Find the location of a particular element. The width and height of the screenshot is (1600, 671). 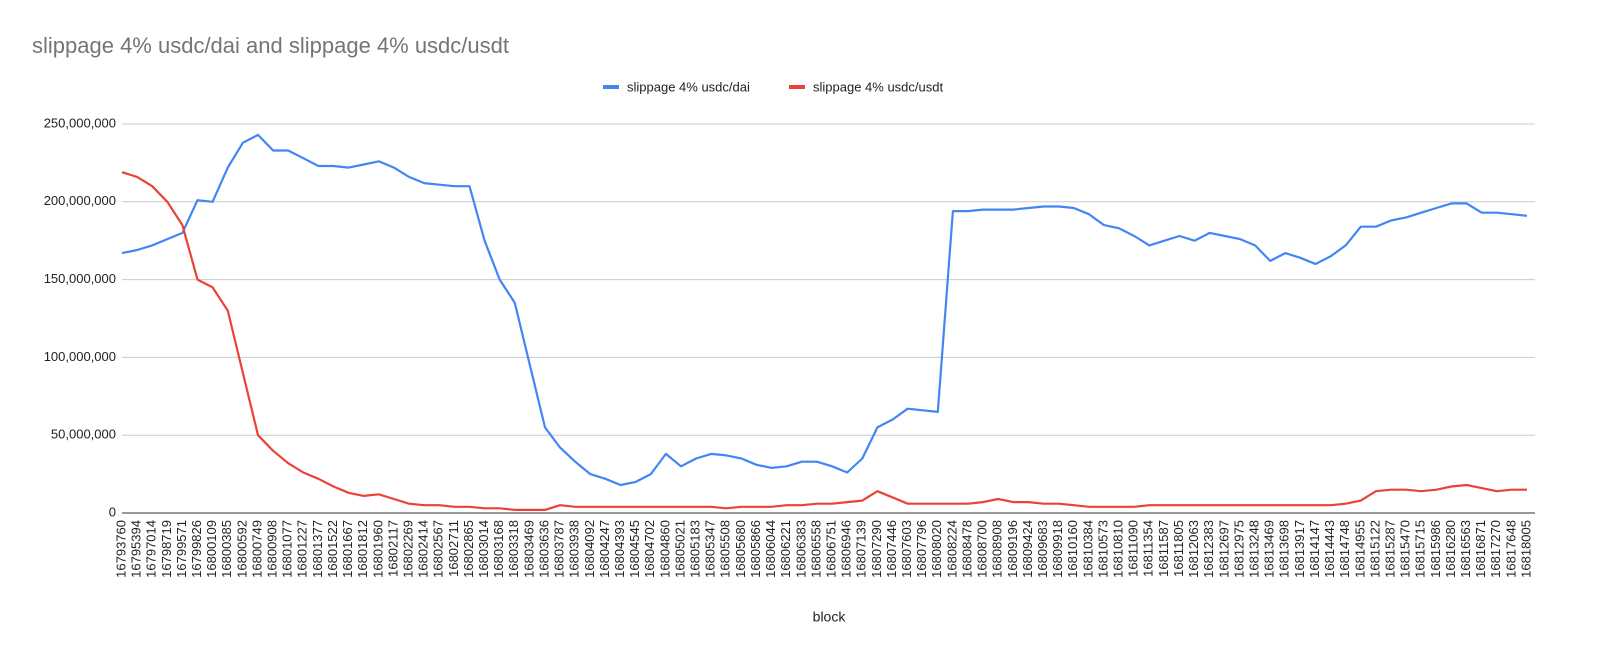

x-tick-label: 16800109 is located at coordinates (211, 549).